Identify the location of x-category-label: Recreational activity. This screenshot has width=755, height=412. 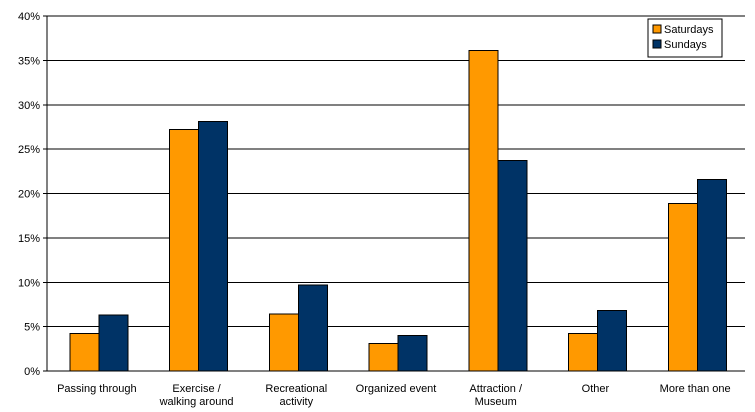
(296, 395).